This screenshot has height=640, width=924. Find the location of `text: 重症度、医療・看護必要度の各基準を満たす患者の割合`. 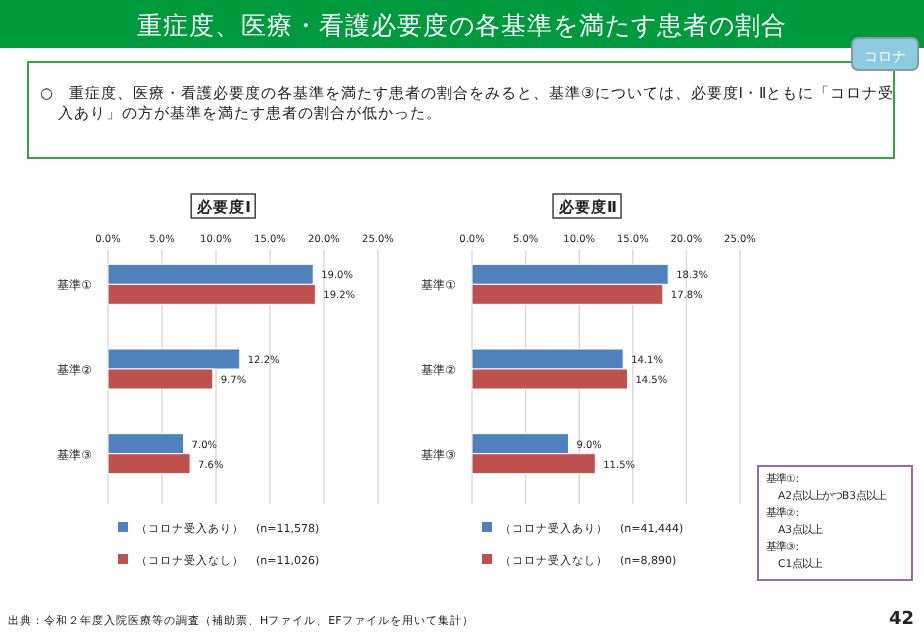

text: 重症度、医療・看護必要度の各基準を満たす患者の割合 is located at coordinates (462, 25).